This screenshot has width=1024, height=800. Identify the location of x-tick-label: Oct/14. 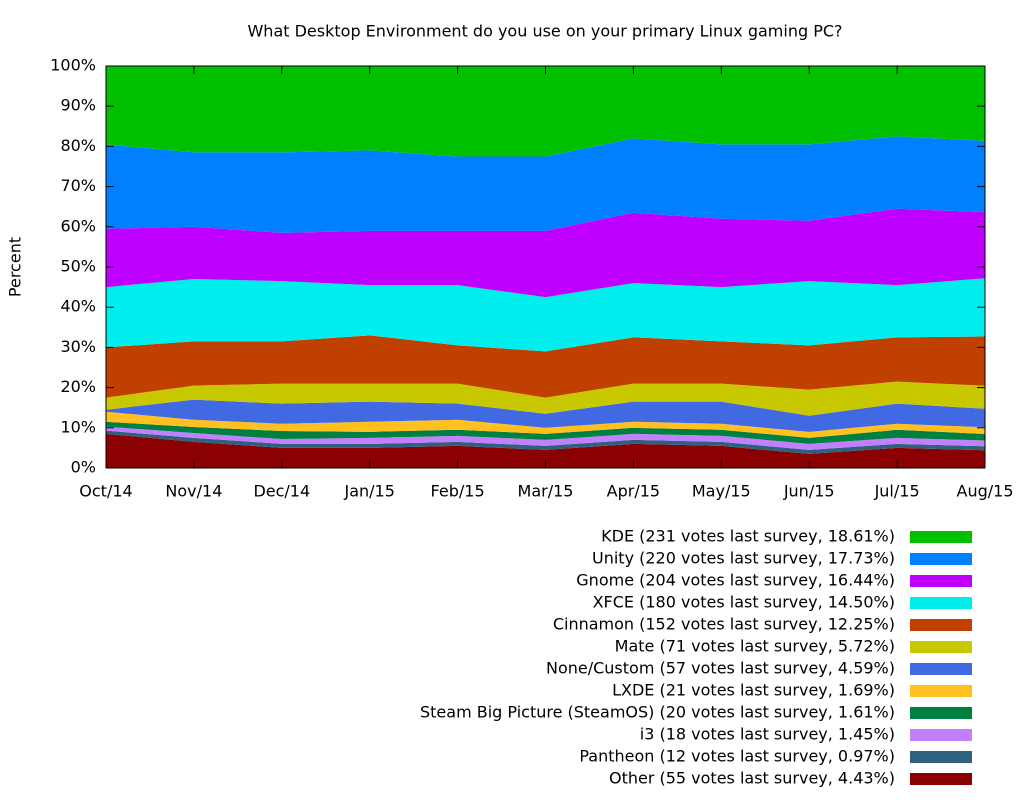
(105, 491).